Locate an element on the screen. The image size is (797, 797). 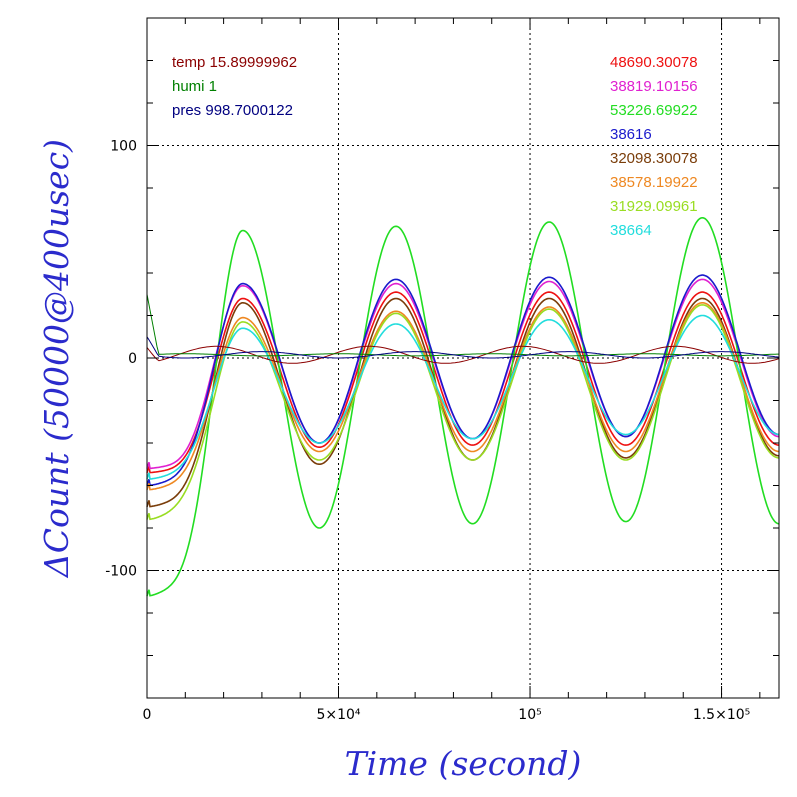
series-legend-entry: 53226.69922 is located at coordinates (654, 110).